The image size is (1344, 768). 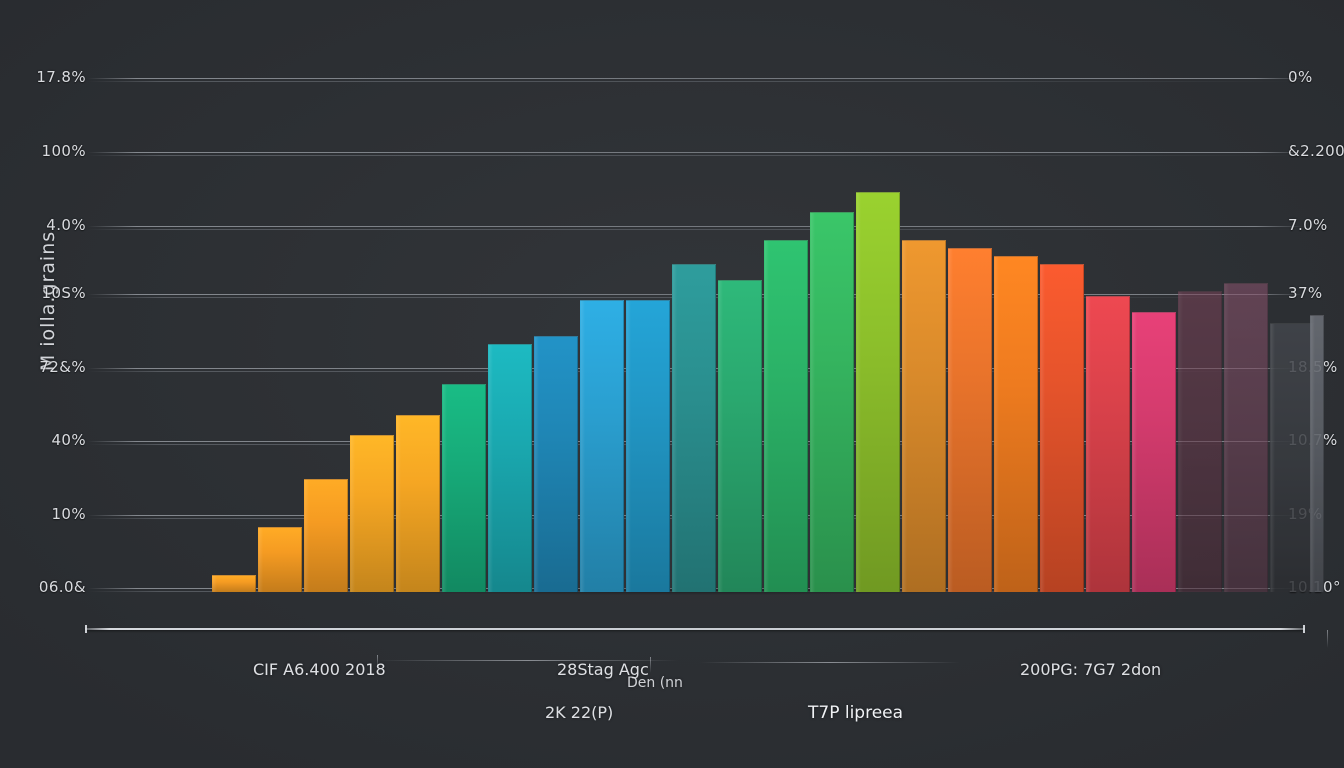 What do you see at coordinates (1308, 225) in the screenshot?
I see `y-tick-label-right: 7.0%` at bounding box center [1308, 225].